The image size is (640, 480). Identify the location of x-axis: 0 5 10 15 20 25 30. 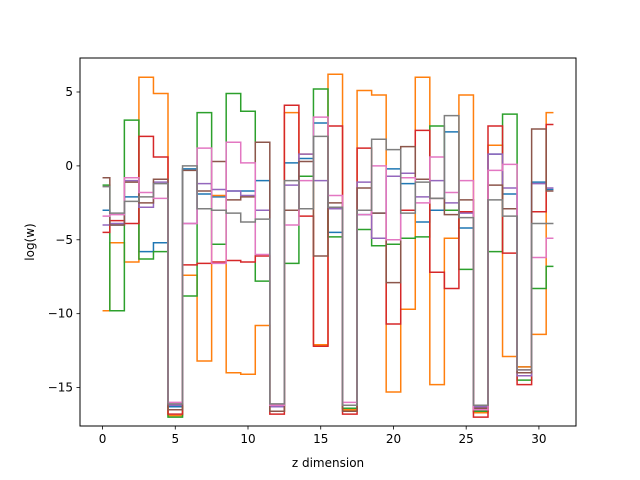
(323, 436).